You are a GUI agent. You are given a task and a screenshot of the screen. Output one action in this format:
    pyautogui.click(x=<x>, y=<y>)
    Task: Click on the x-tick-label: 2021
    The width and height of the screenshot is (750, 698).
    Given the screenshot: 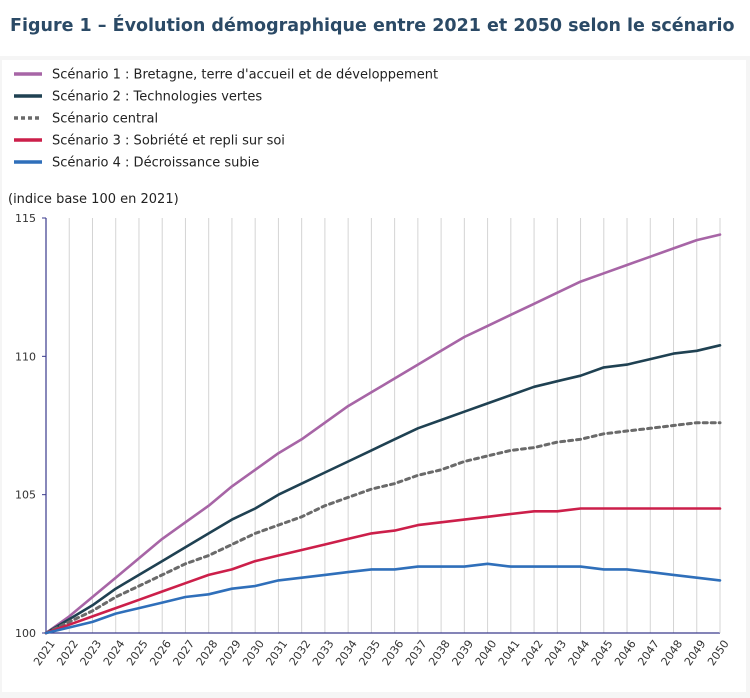 What is the action you would take?
    pyautogui.click(x=44, y=653)
    